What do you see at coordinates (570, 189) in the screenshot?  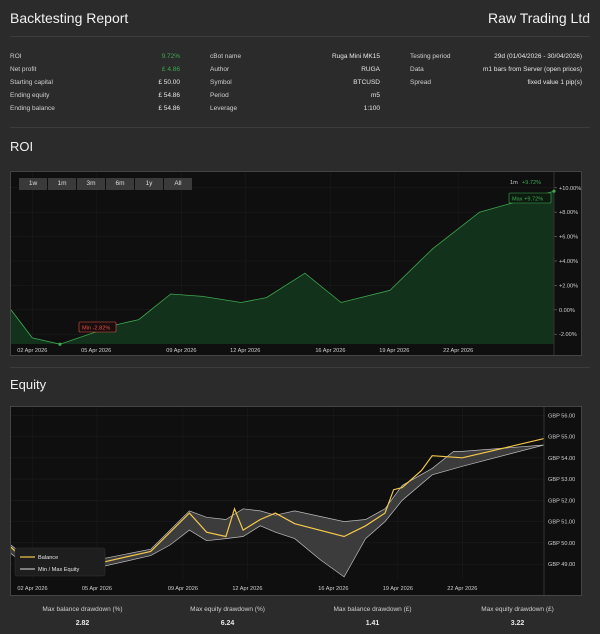 I see `roi-y-tick-label: +10.00%` at bounding box center [570, 189].